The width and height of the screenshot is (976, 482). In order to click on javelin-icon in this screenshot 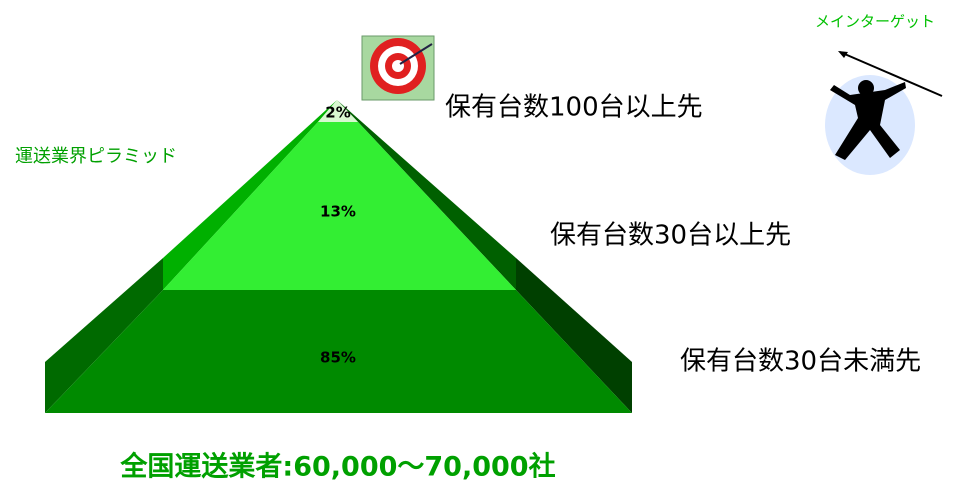, I will do `click(884, 113)`.